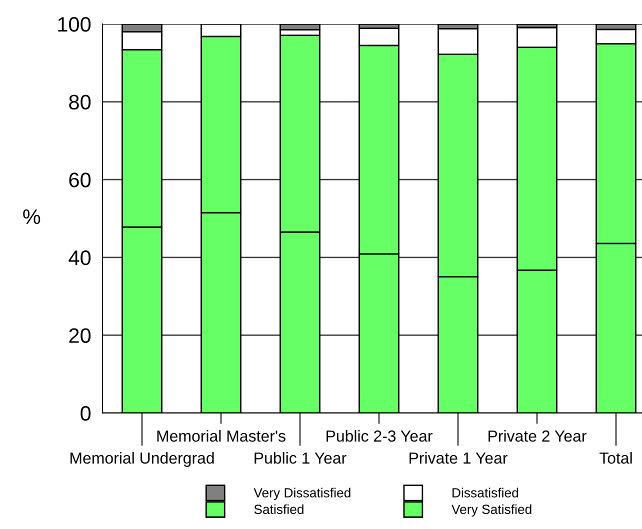  What do you see at coordinates (80, 180) in the screenshot?
I see `y-tick-label: 60` at bounding box center [80, 180].